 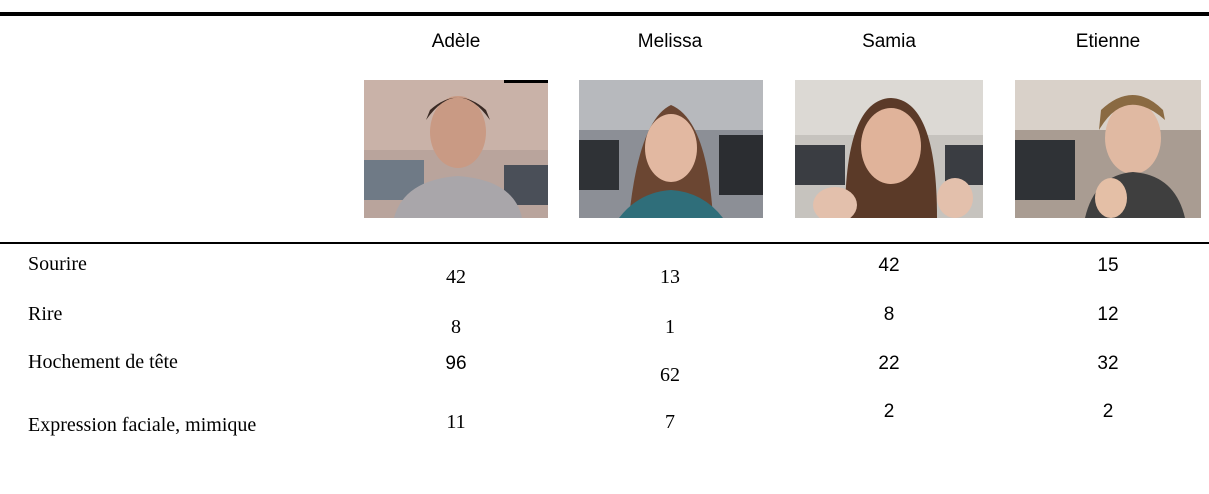 What do you see at coordinates (889, 363) in the screenshot?
I see `cell: 22` at bounding box center [889, 363].